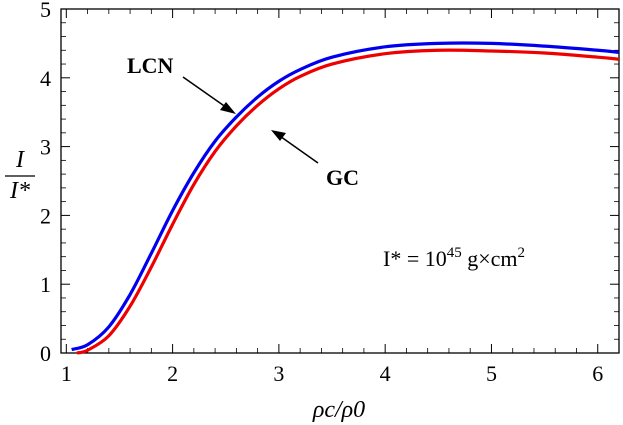 The height and width of the screenshot is (425, 623). I want to click on y-tick-label: 0, so click(45, 353).